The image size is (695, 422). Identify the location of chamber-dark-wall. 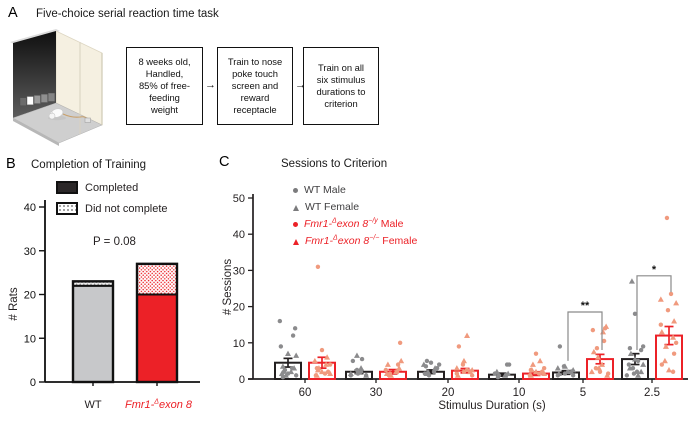
(34, 74).